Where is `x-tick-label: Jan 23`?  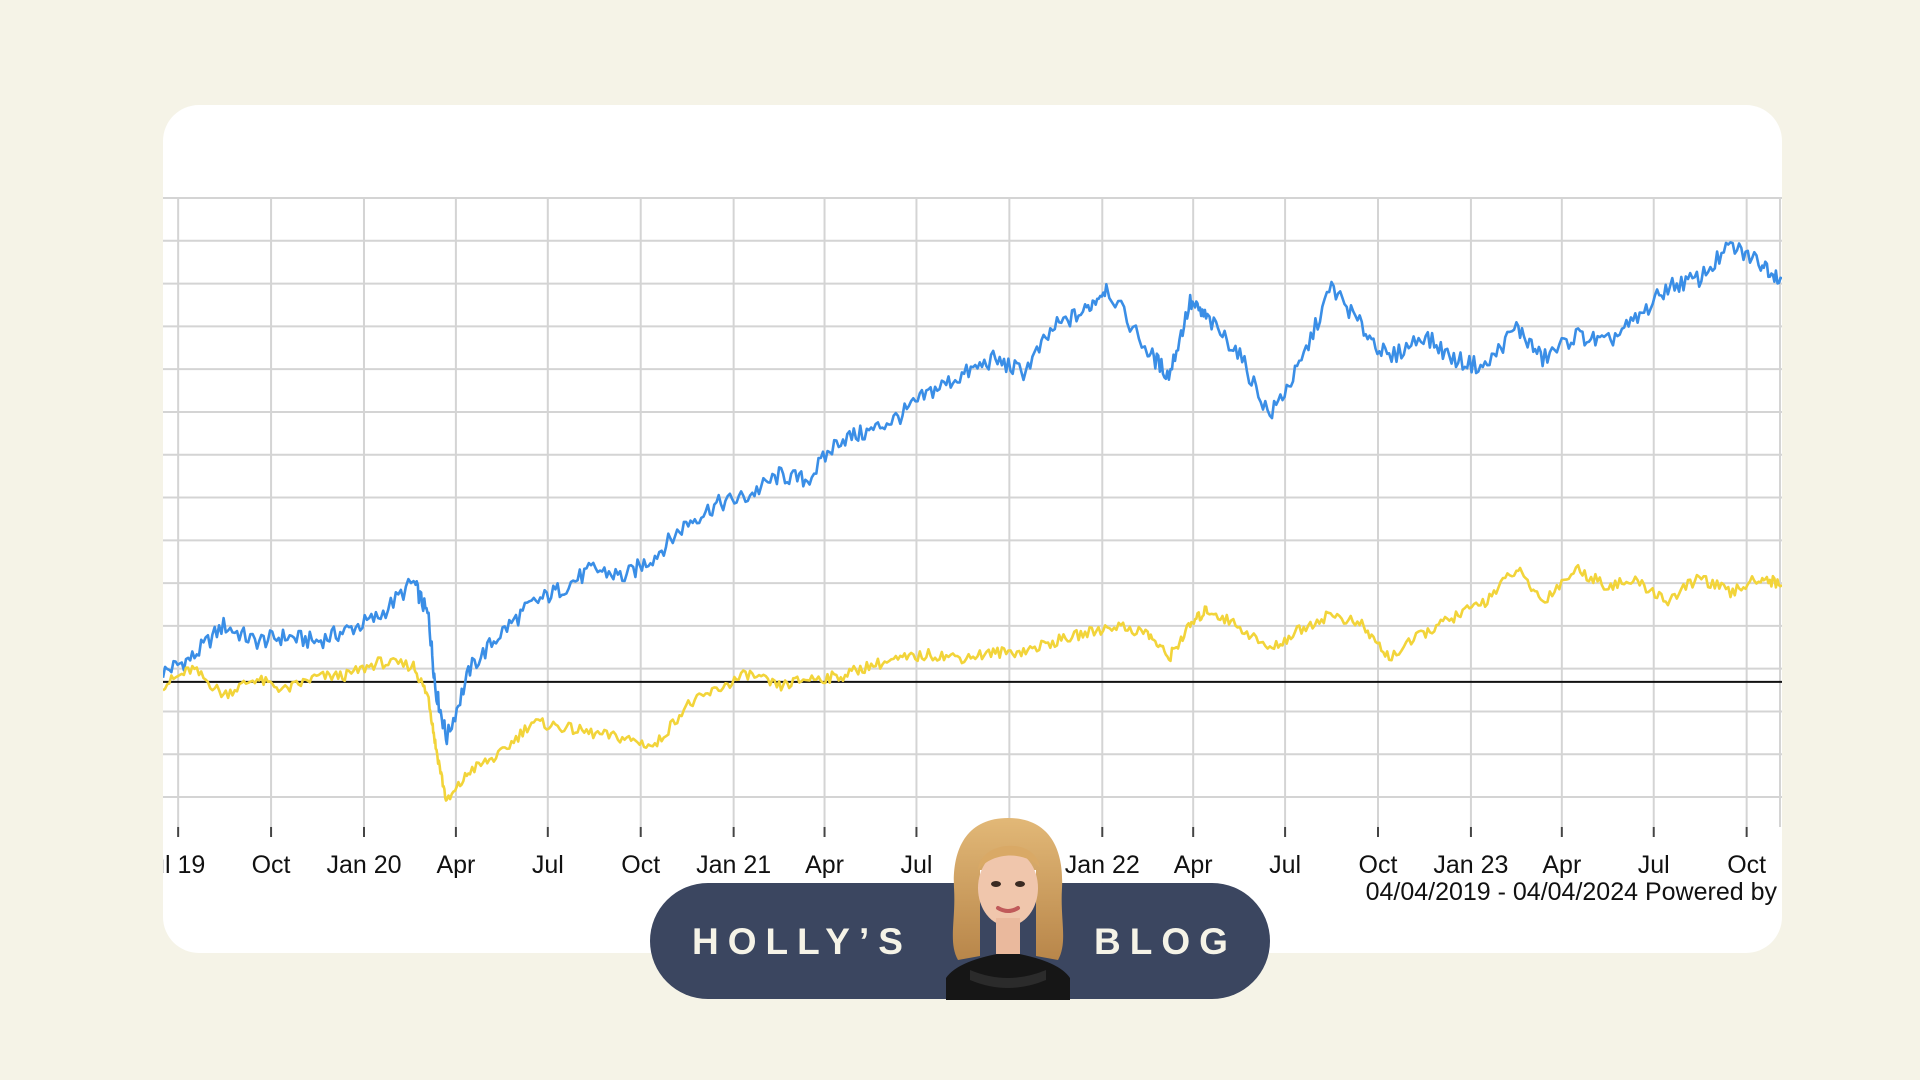 x-tick-label: Jan 23 is located at coordinates (1470, 865).